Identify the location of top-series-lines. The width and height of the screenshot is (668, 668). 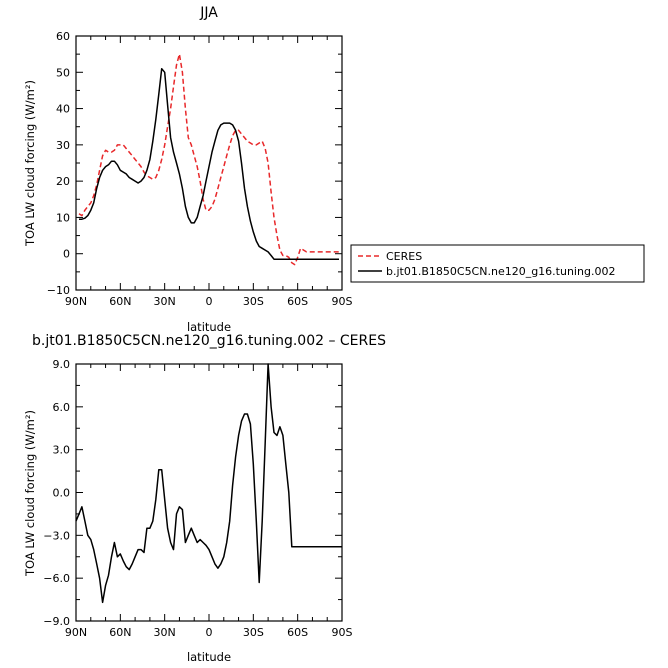
(208, 159).